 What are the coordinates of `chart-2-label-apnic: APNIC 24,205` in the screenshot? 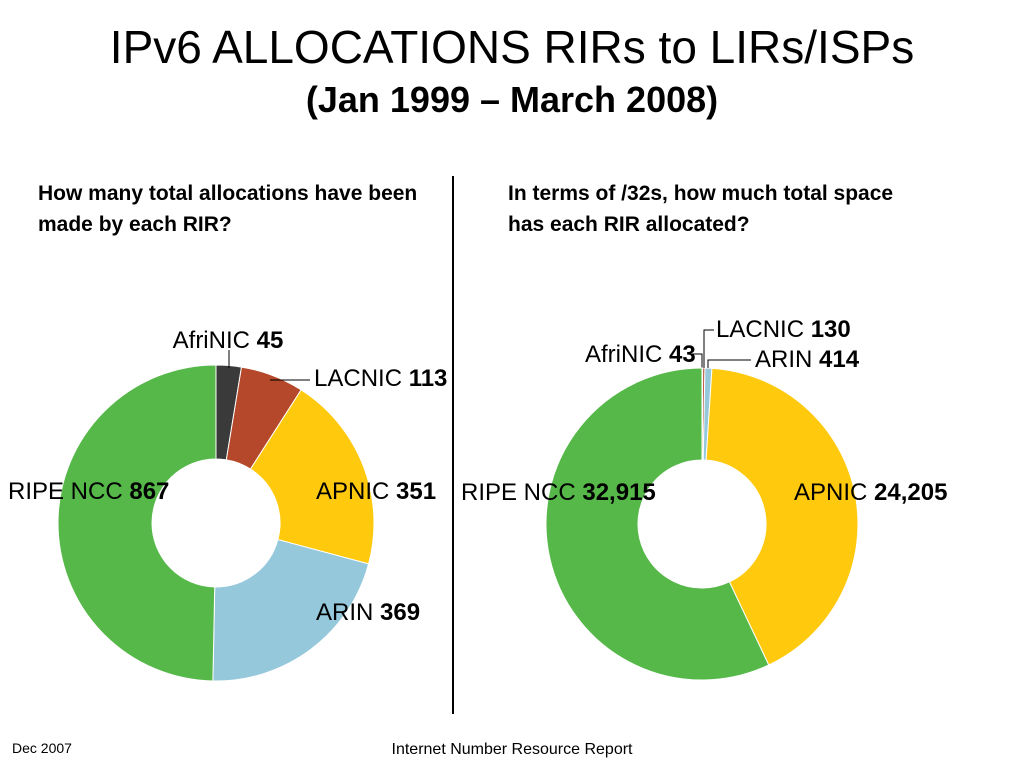 It's located at (870, 492).